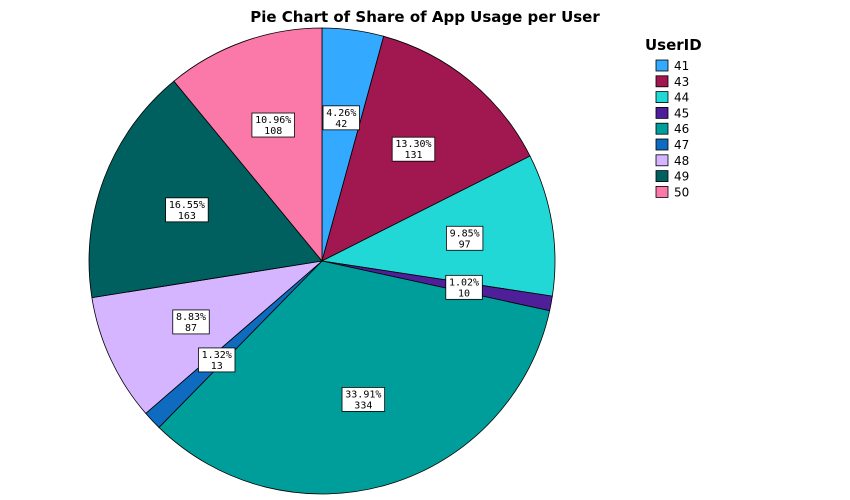  What do you see at coordinates (341, 124) in the screenshot?
I see `slice-value-label: 42` at bounding box center [341, 124].